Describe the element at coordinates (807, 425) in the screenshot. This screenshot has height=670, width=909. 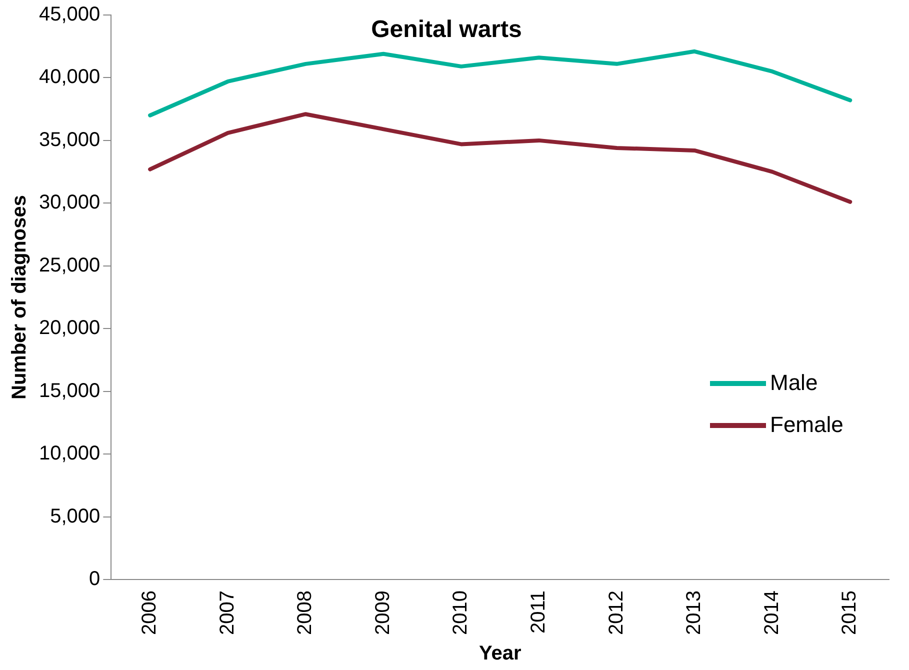
I see `legend-label: Female` at that location.